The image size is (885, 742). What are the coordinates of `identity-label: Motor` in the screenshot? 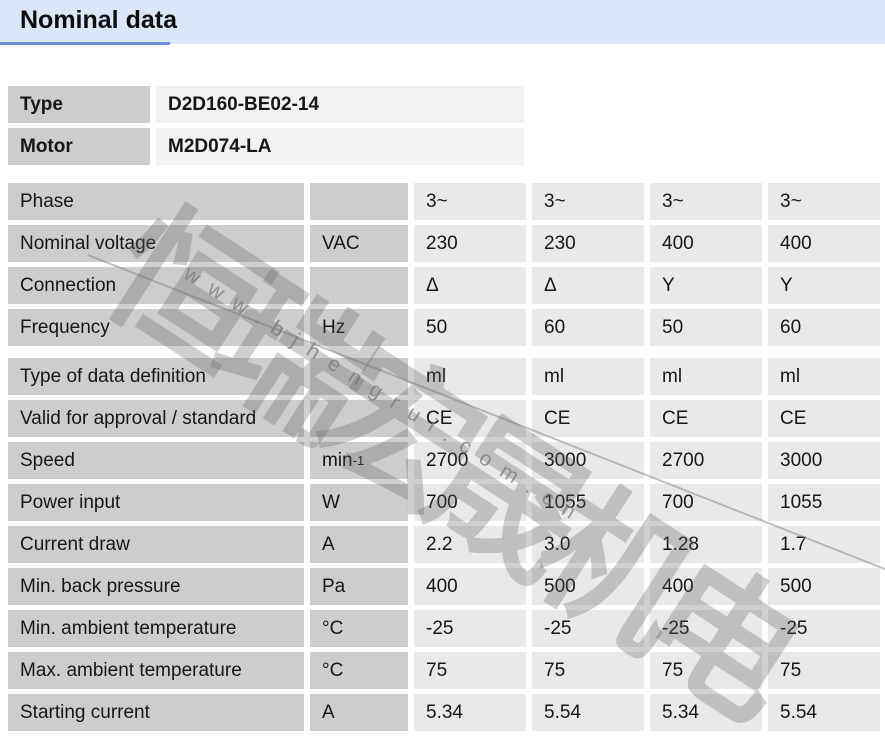 It's located at (79, 146).